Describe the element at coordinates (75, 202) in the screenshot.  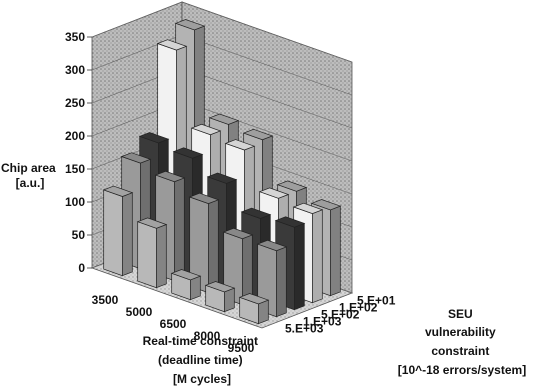
I see `y-tick-label: 100` at that location.